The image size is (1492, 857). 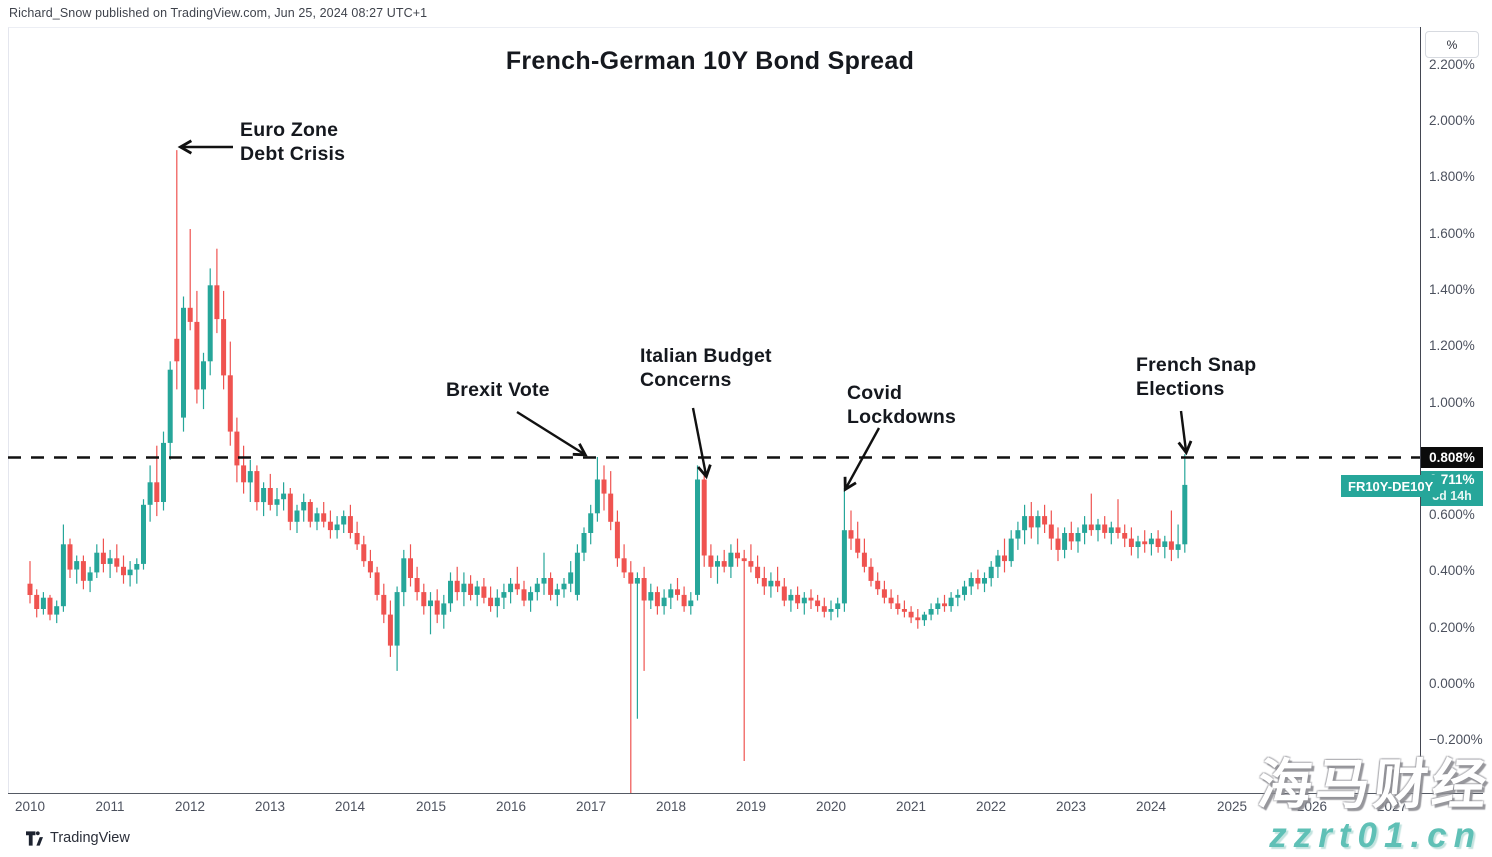 I want to click on percent-unit-button: %, so click(x=1452, y=44).